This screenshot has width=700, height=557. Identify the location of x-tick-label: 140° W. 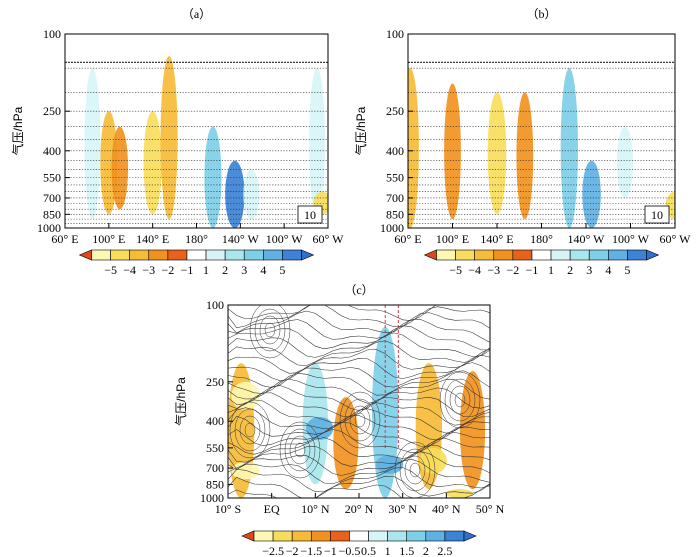
(587, 239).